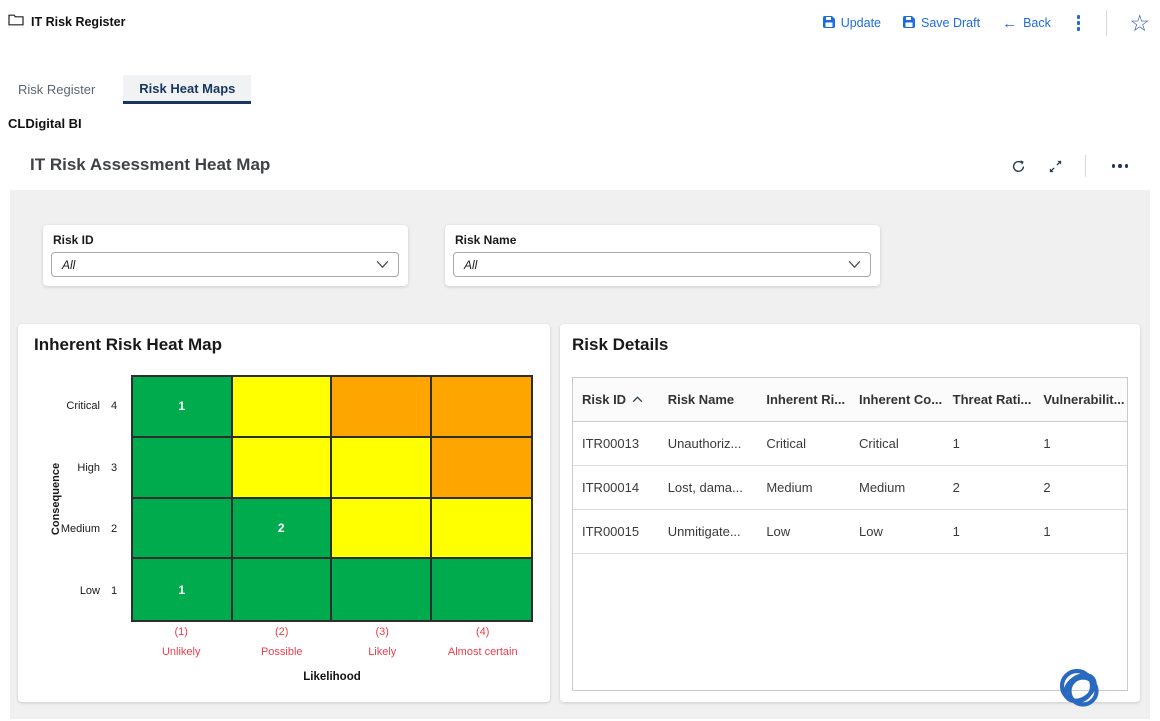  What do you see at coordinates (97, 467) in the screenshot?
I see `heatmap-y-label: High 3` at bounding box center [97, 467].